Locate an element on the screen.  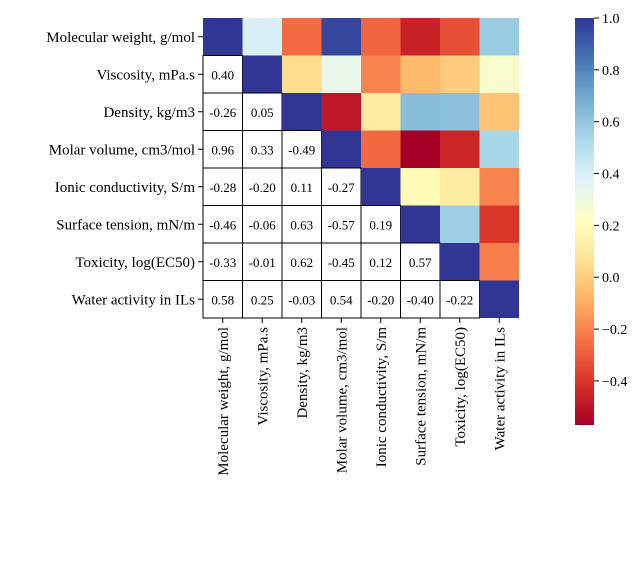
cell-value-label: -0.01 is located at coordinates (262, 262).